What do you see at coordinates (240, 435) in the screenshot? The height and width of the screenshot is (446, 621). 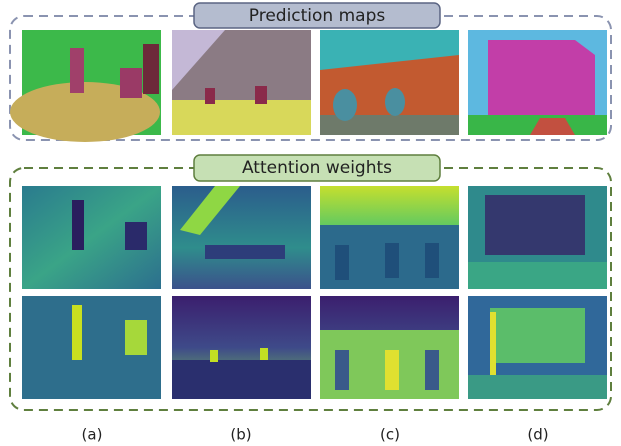 I see `caption: (b)` at bounding box center [240, 435].